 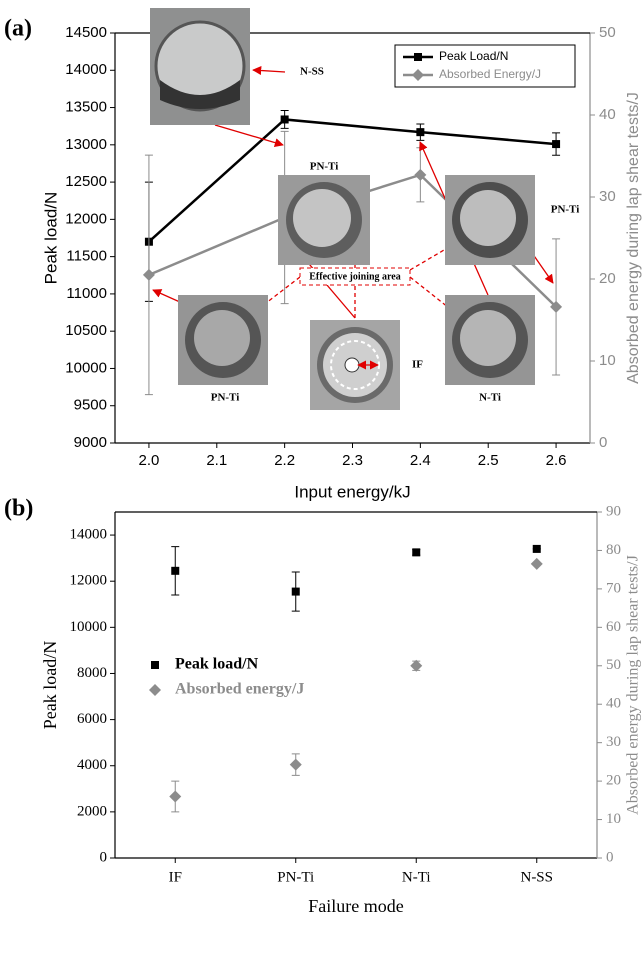 I want to click on x-tick-label: 2.2, so click(x=284, y=460).